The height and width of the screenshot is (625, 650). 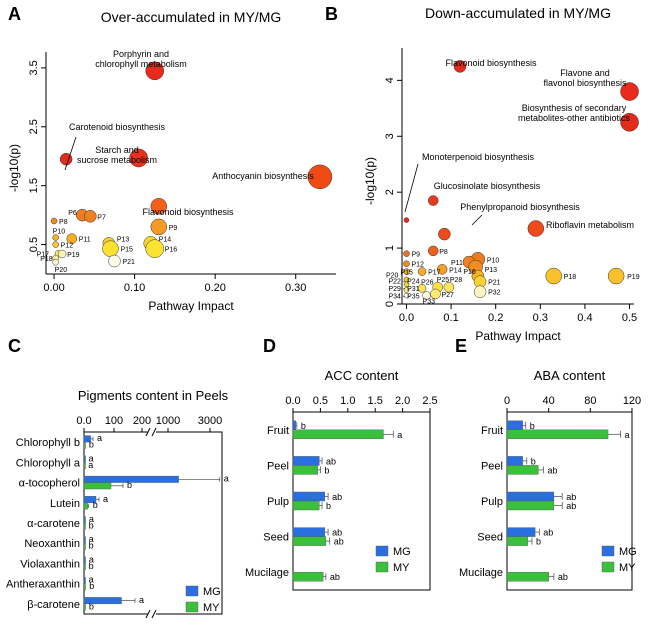 I want to click on annotation-label: sucrose metabolism, so click(x=117, y=160).